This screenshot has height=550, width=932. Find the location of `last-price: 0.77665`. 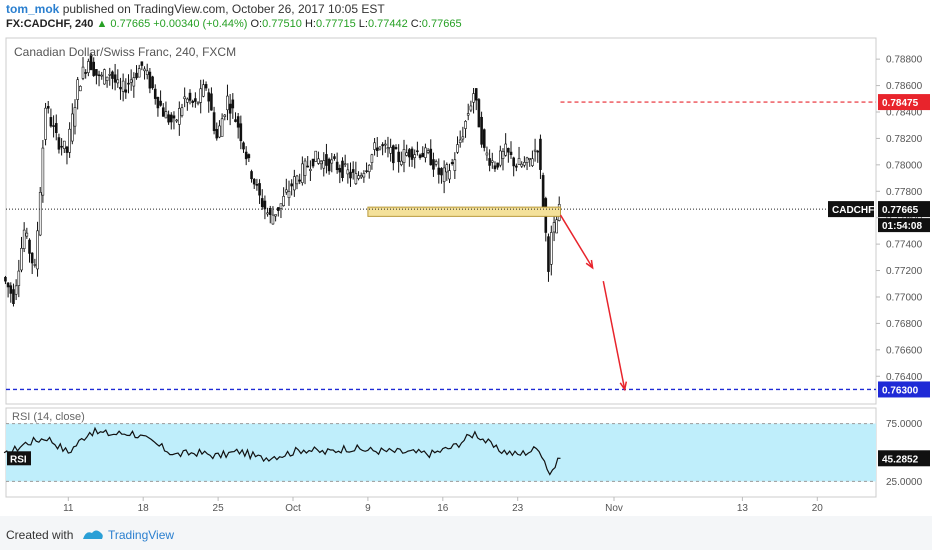

last-price: 0.77665 is located at coordinates (130, 24).